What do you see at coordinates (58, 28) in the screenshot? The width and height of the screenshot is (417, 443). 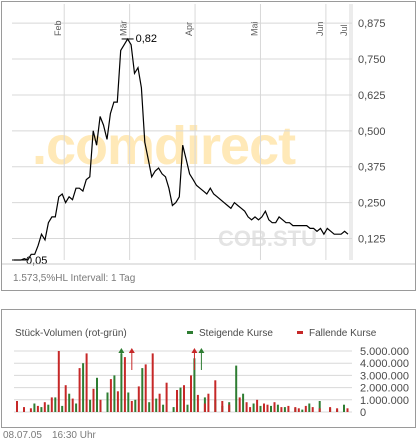 I see `price-month-label: Feb` at bounding box center [58, 28].